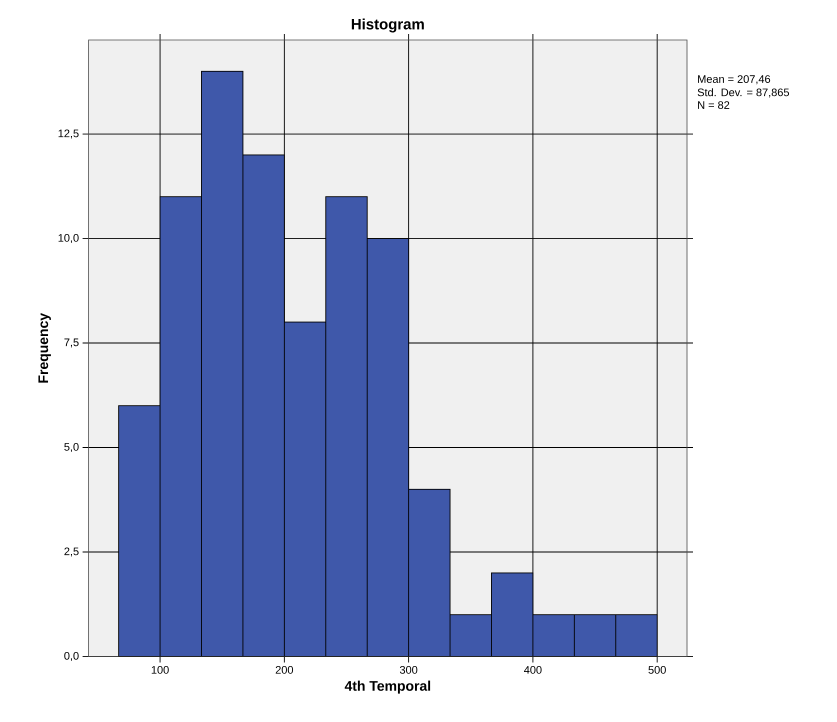  I want to click on text: Mean = 207,46, so click(734, 79).